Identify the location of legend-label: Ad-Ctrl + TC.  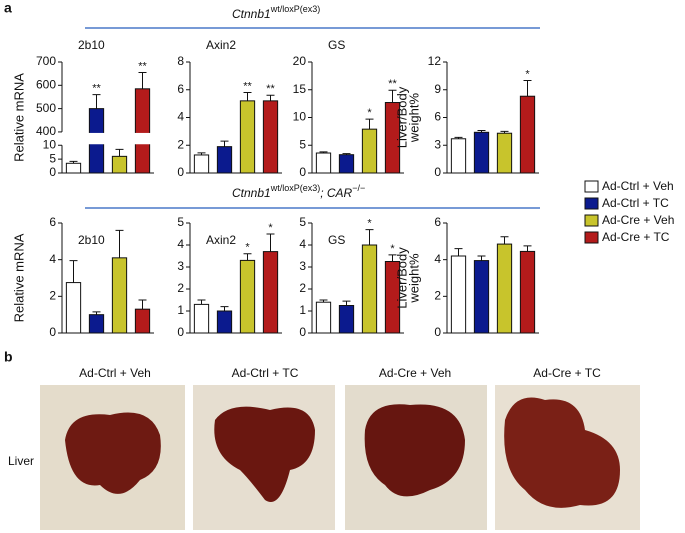
(635, 203).